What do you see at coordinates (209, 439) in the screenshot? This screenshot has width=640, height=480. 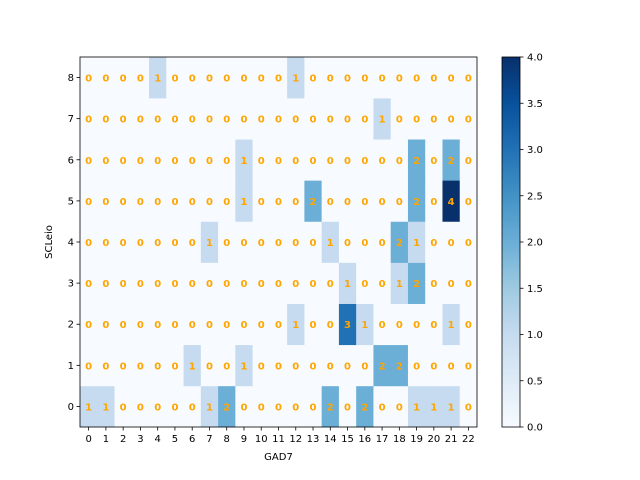 I see `x-tick-label: 7` at bounding box center [209, 439].